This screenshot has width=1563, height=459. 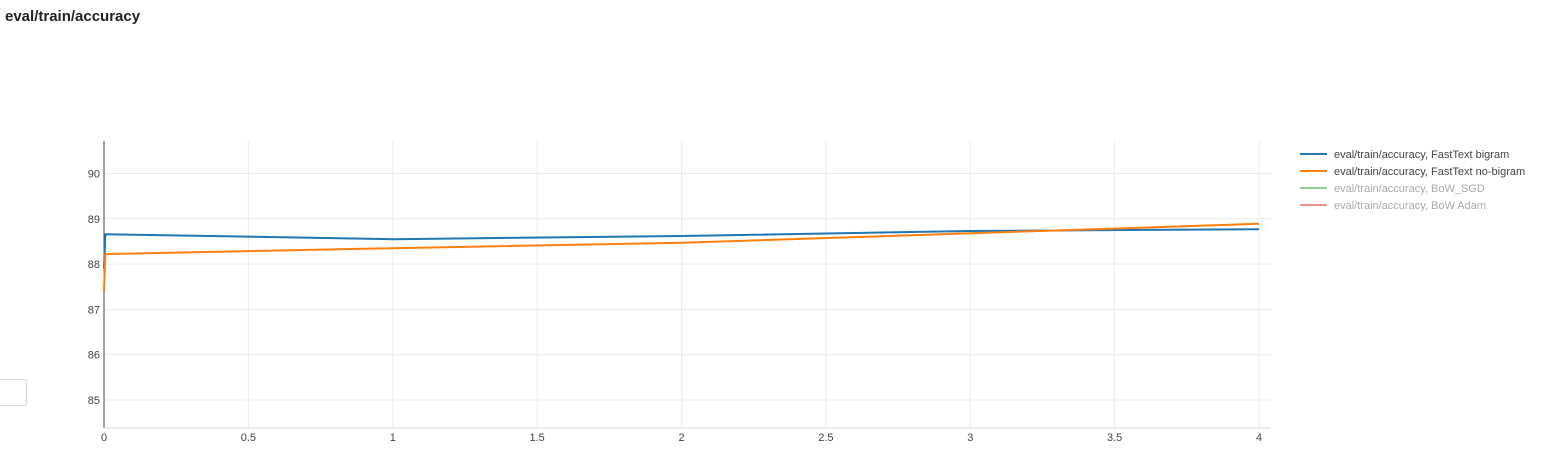 What do you see at coordinates (73, 16) in the screenshot?
I see `page-title: eval/train/accuracy` at bounding box center [73, 16].